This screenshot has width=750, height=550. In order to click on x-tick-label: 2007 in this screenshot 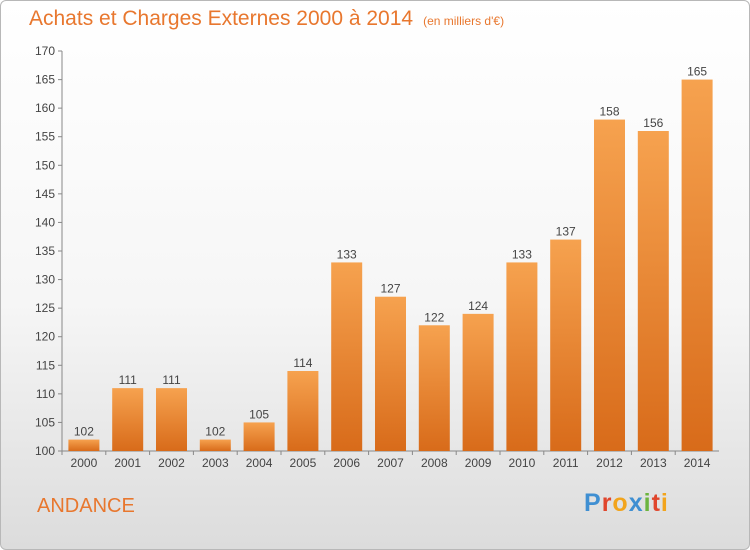, I will do `click(390, 463)`.